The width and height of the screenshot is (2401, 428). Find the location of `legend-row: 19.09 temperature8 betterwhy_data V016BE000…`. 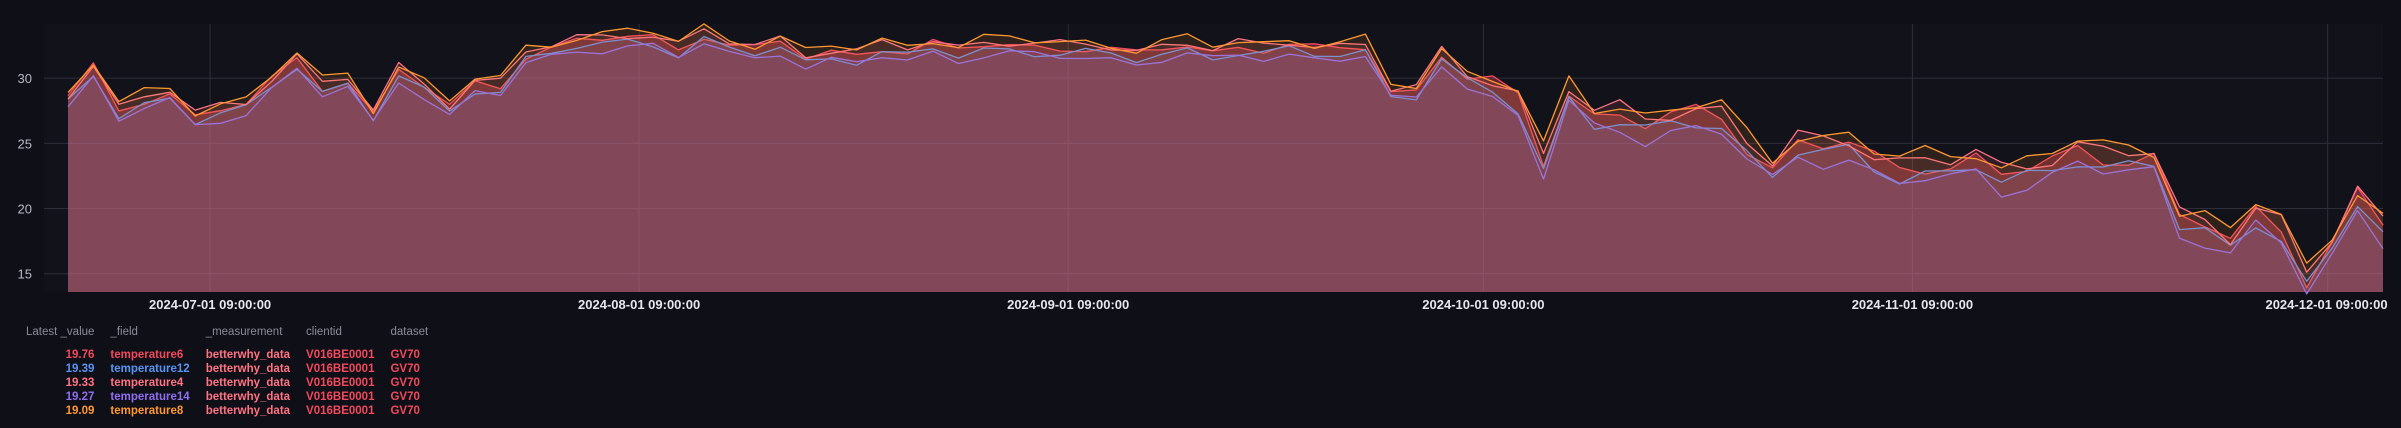

legend-row: 19.09 temperature8 betterwhy_data V016BE000… is located at coordinates (235, 411).